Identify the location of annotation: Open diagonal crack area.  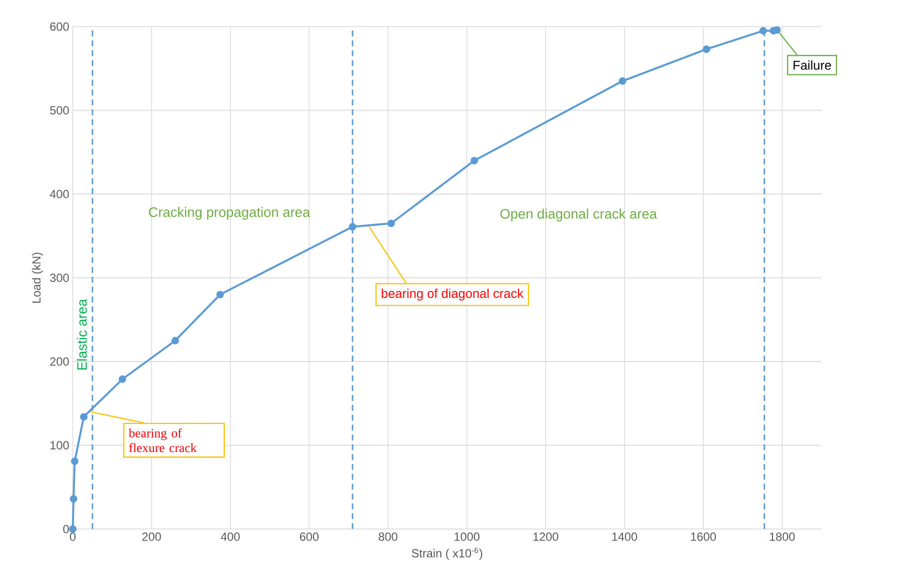
(579, 215).